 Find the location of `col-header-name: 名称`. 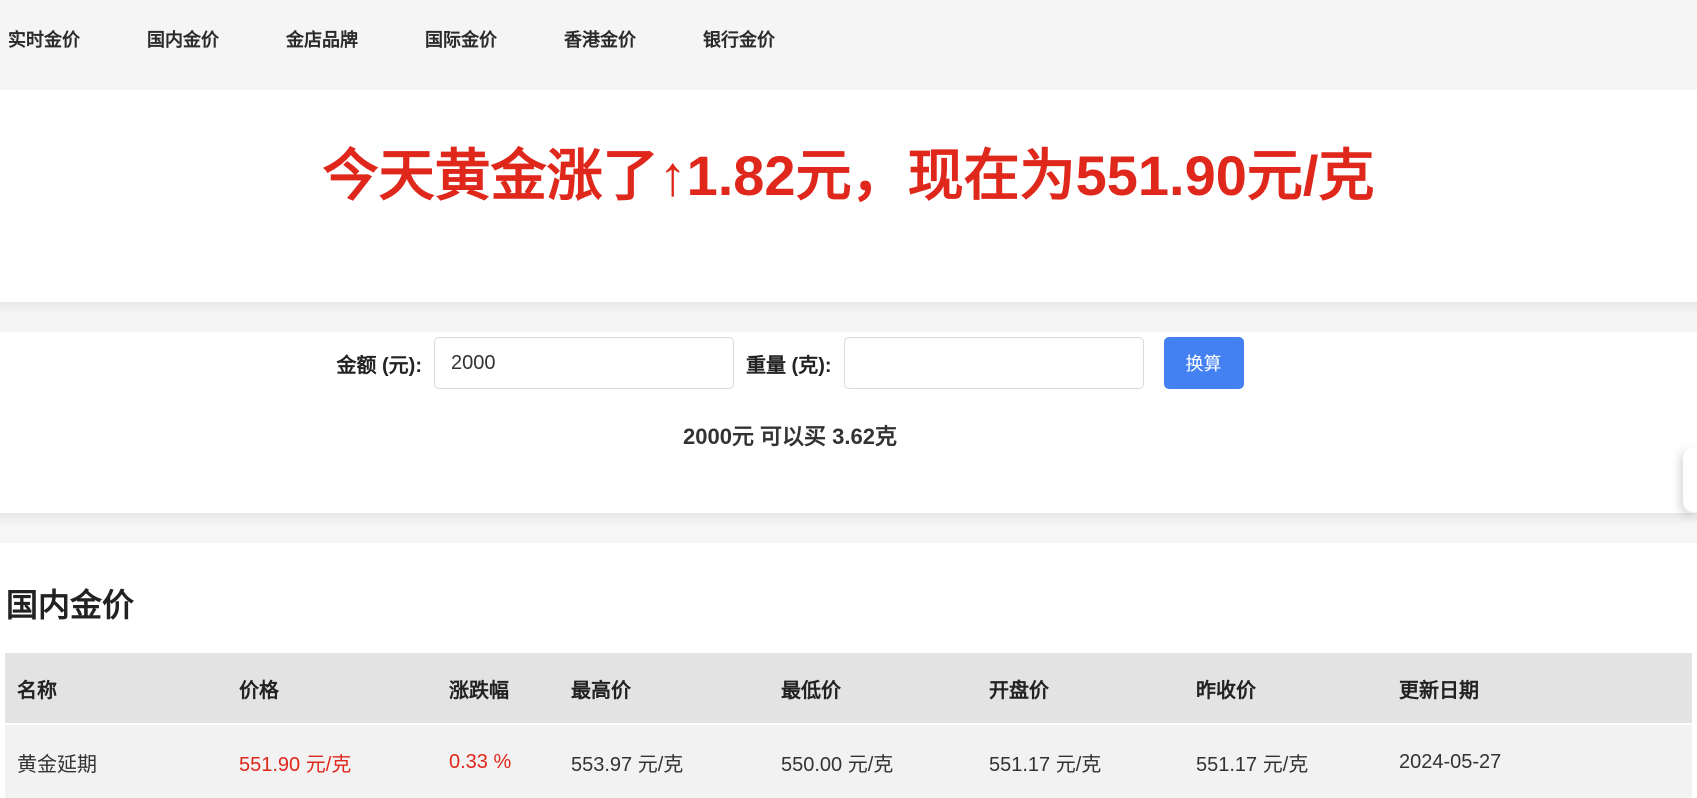

col-header-name: 名称 is located at coordinates (37, 690).